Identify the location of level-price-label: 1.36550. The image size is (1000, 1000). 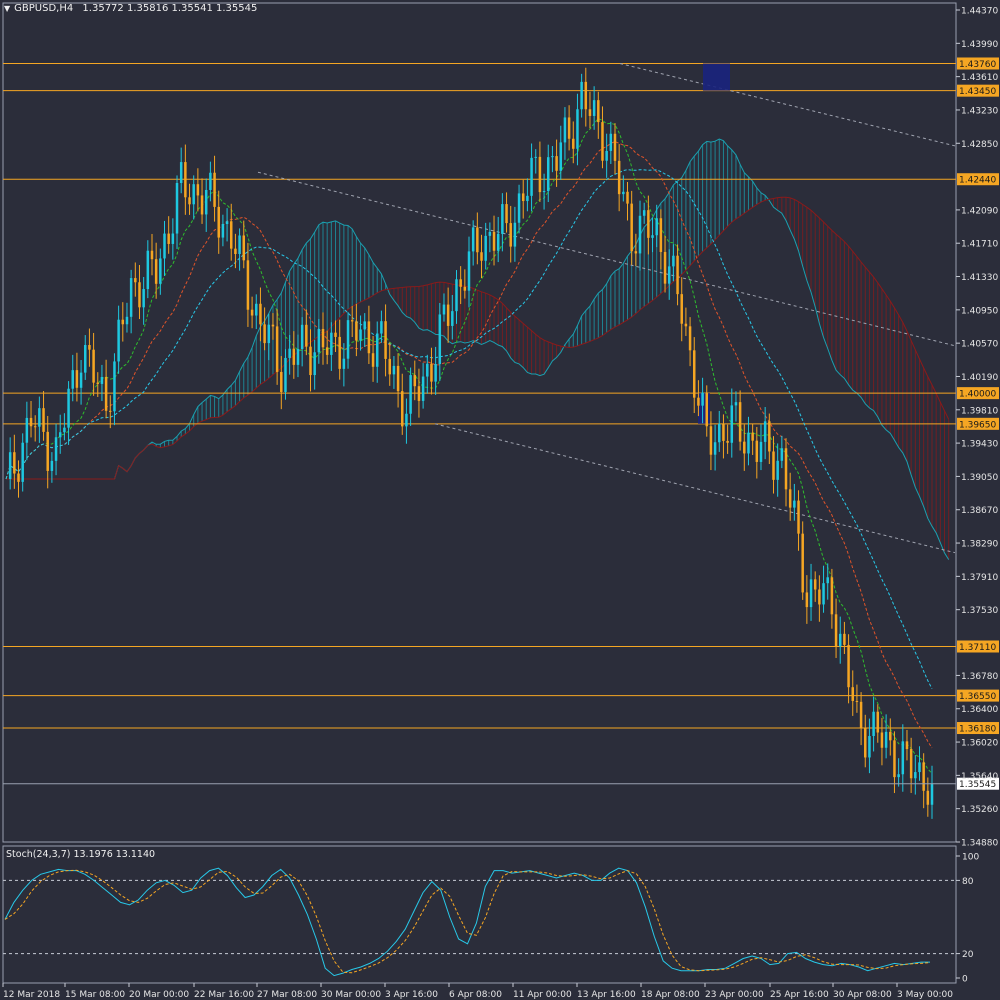
(977, 697).